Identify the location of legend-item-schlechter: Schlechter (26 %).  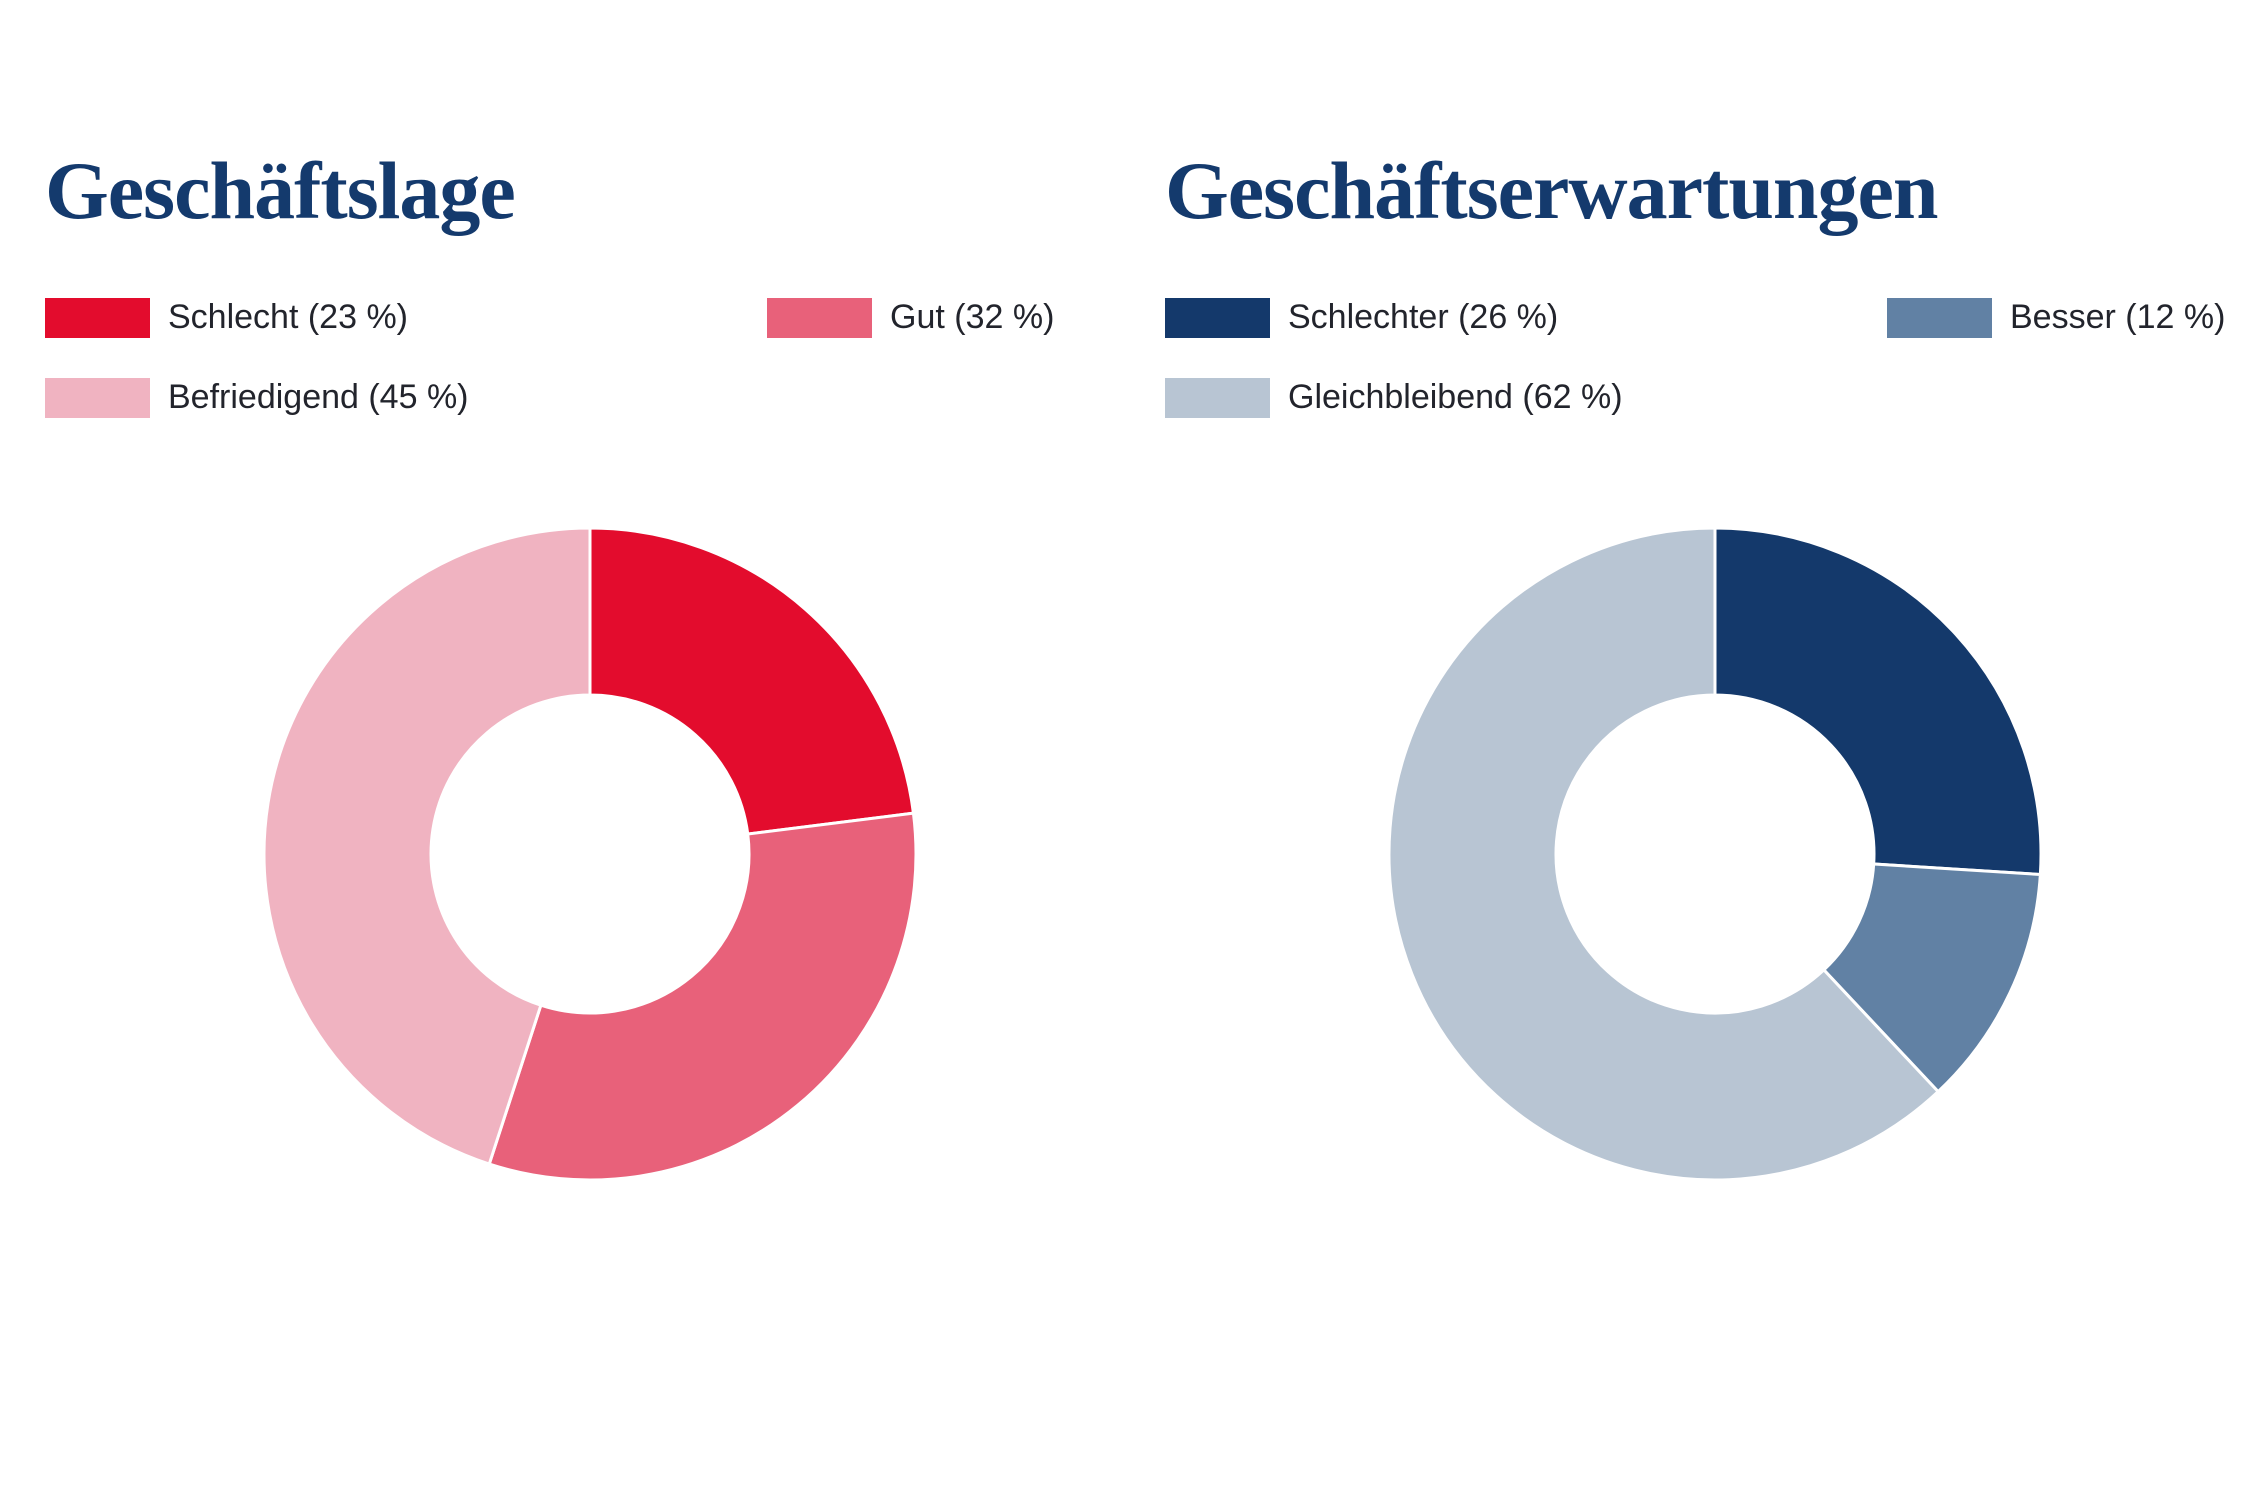
(1526, 318).